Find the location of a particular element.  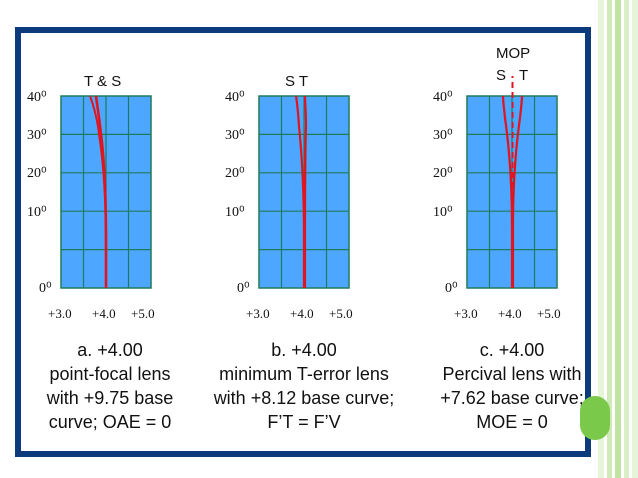

caption-a-line-1: a. +4.00 is located at coordinates (110, 350).